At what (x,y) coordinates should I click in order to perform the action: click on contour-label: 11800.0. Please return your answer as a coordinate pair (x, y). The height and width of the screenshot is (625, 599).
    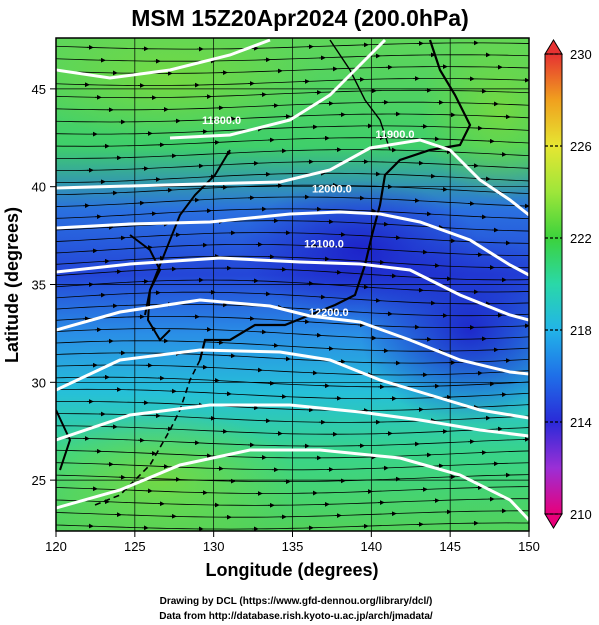
    Looking at the image, I should click on (221, 121).